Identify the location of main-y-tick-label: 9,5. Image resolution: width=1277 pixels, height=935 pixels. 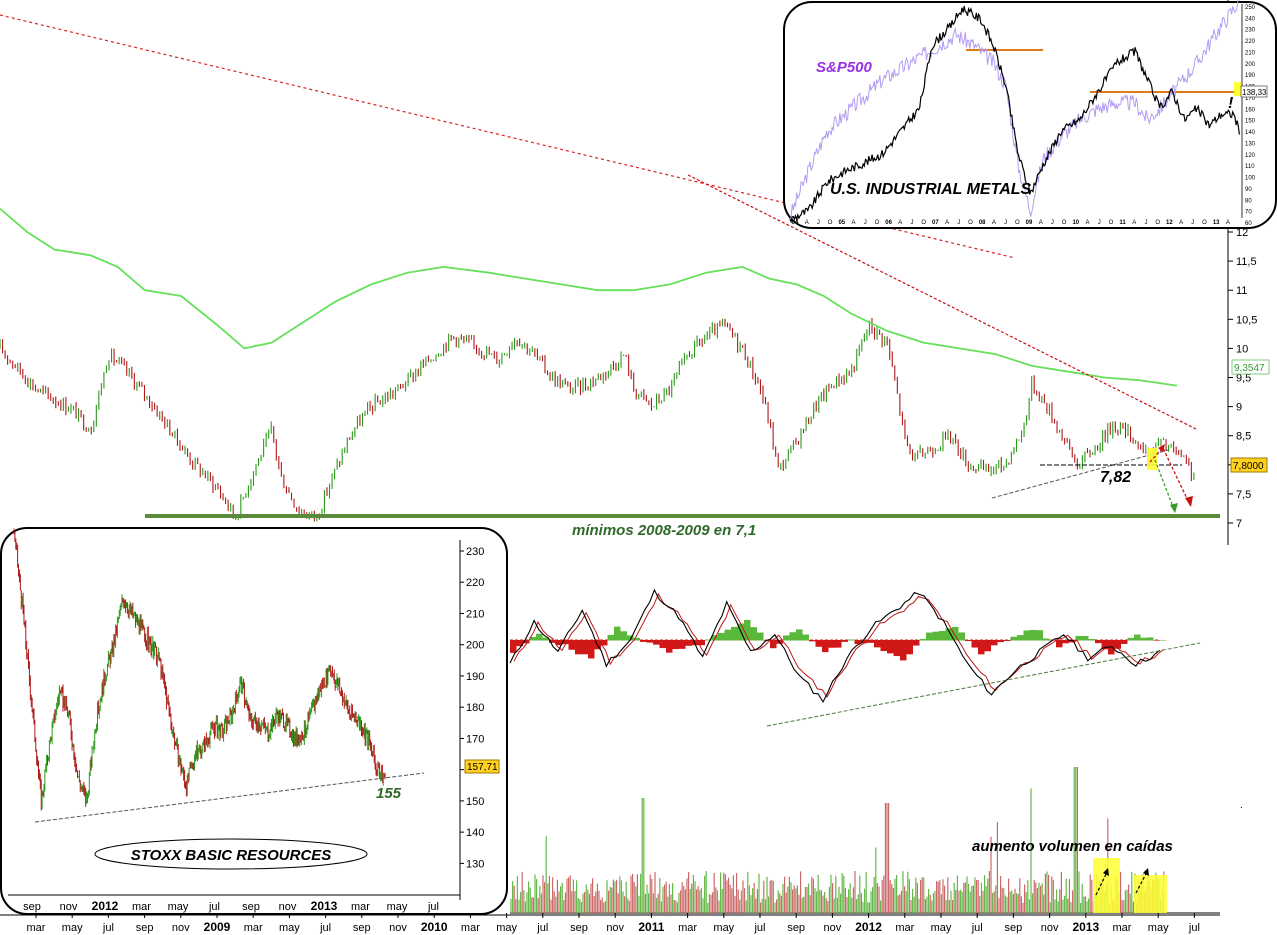
(1243, 379).